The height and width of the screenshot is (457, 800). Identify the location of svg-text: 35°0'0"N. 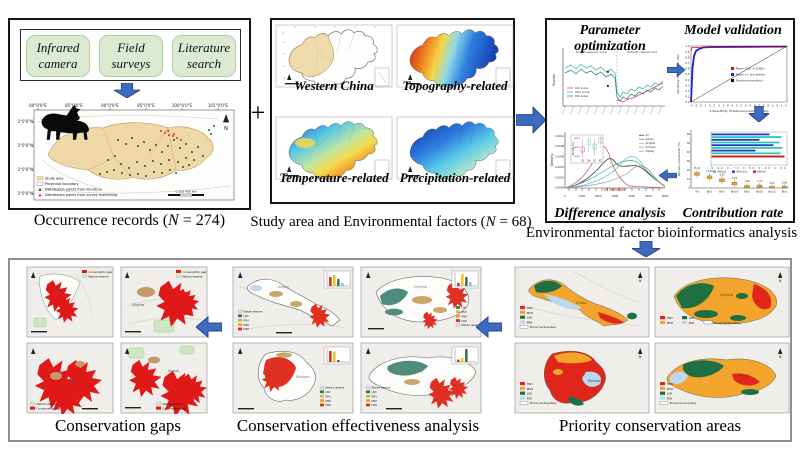
(25, 145).